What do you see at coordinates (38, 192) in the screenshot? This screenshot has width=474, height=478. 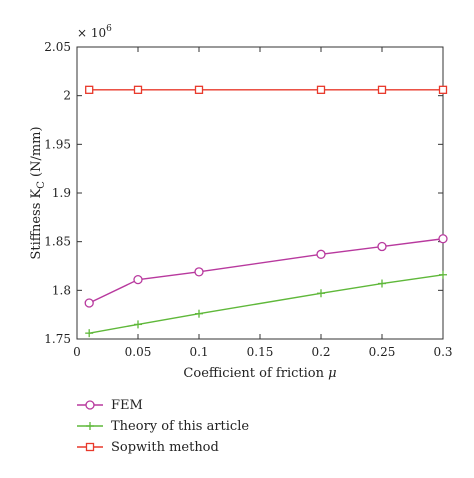 I see `y-axis-label: Stiffness KC (N/mm)` at bounding box center [38, 192].